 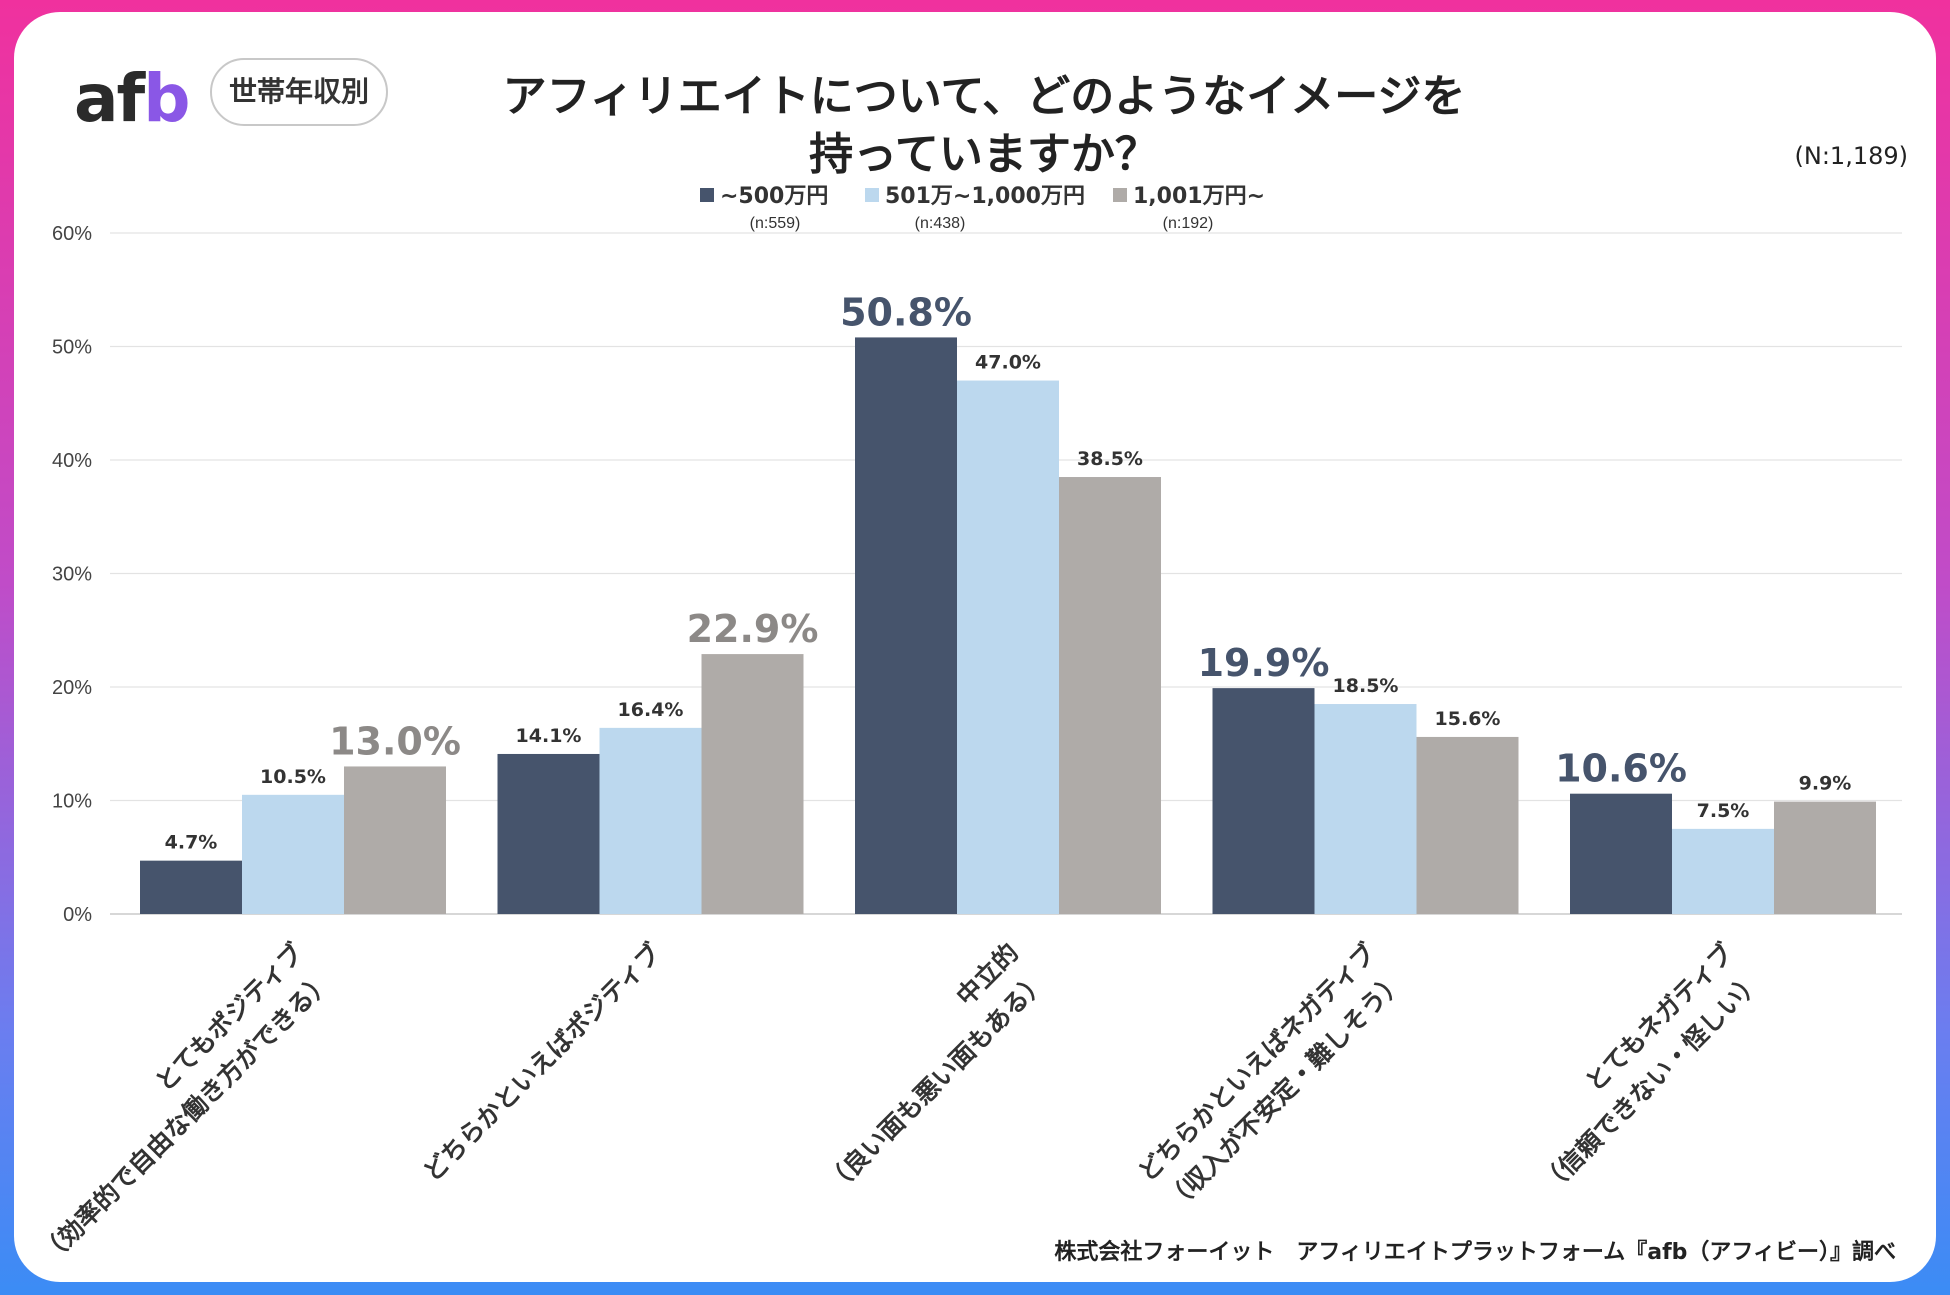 I want to click on x-category-label: とてもポジティブ（効率的で自由な働き方ができる）, so click(x=186, y=1103).